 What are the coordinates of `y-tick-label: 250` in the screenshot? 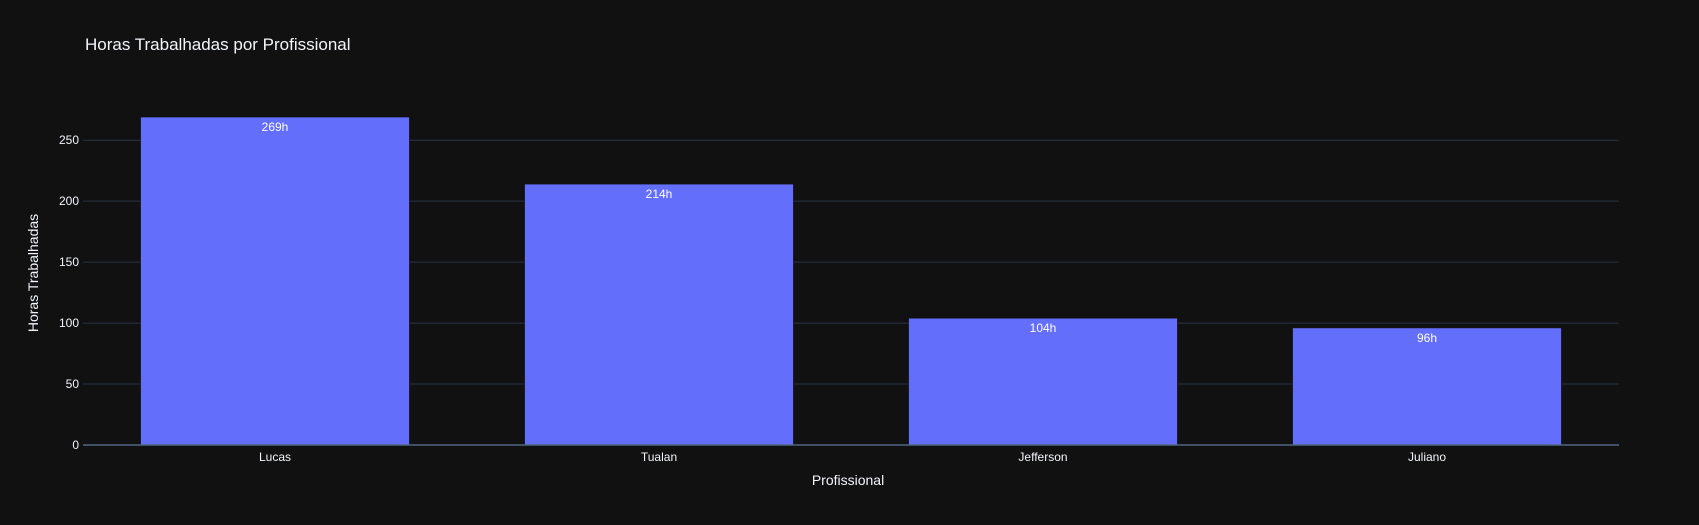 It's located at (69, 140).